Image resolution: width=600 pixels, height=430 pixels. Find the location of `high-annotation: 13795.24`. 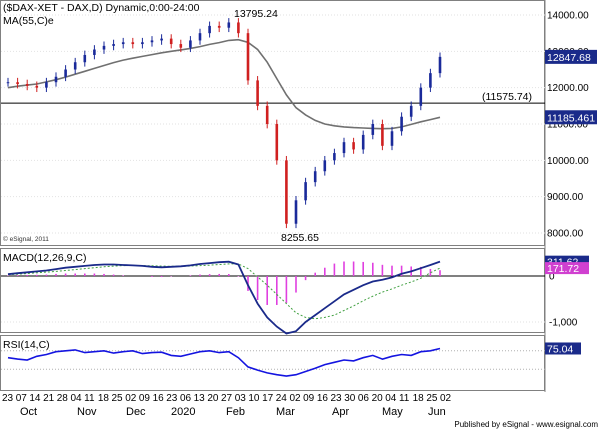

high-annotation: 13795.24 is located at coordinates (256, 14).